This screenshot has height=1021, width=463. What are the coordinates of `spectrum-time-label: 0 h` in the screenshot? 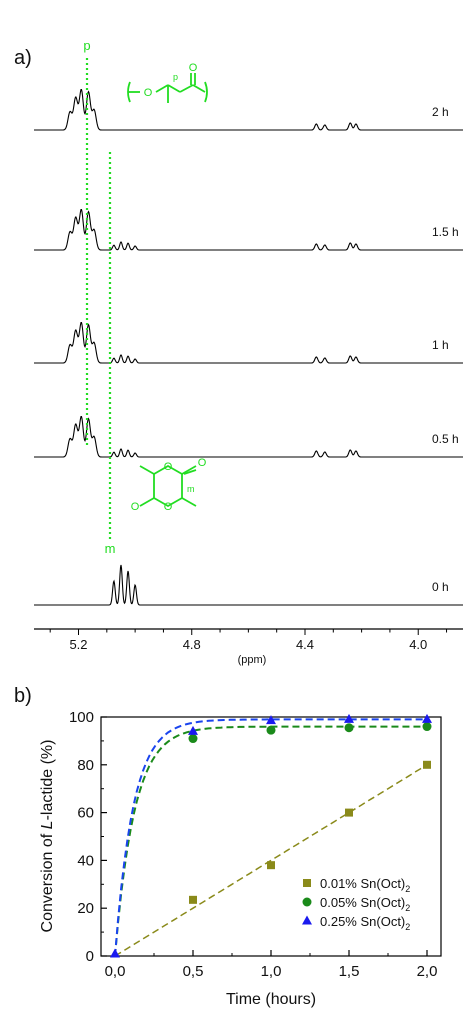 It's located at (440, 587).